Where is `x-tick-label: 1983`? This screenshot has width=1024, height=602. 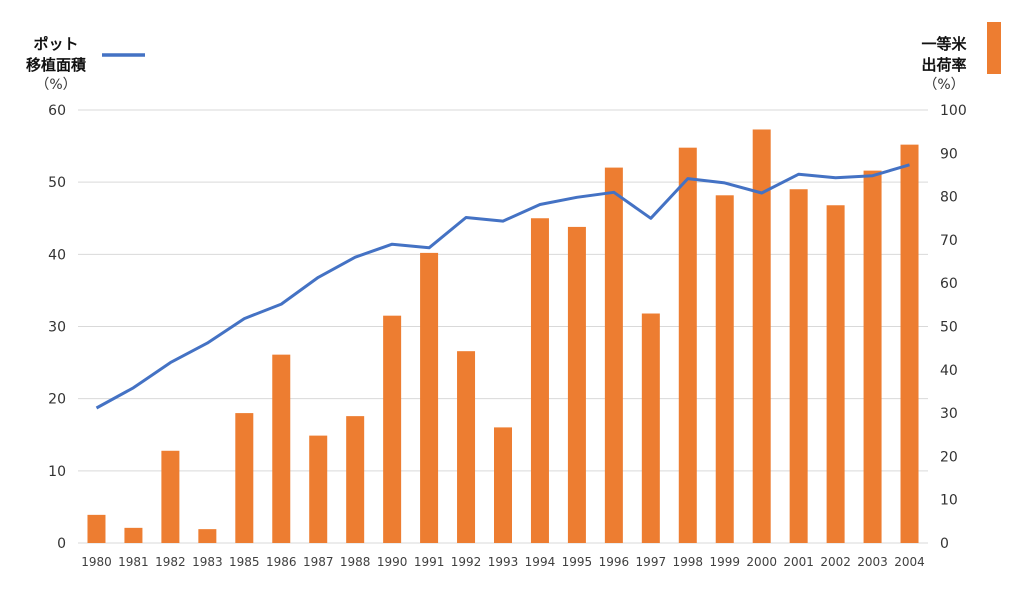
x-tick-label: 1983 is located at coordinates (207, 562).